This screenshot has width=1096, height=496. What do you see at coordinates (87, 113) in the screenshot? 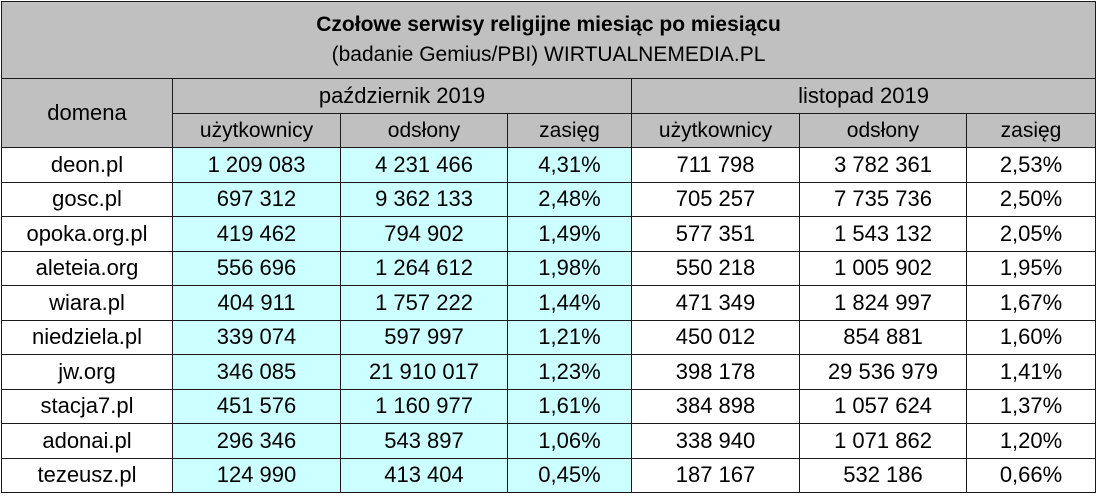
I see `header-domain: domena` at bounding box center [87, 113].